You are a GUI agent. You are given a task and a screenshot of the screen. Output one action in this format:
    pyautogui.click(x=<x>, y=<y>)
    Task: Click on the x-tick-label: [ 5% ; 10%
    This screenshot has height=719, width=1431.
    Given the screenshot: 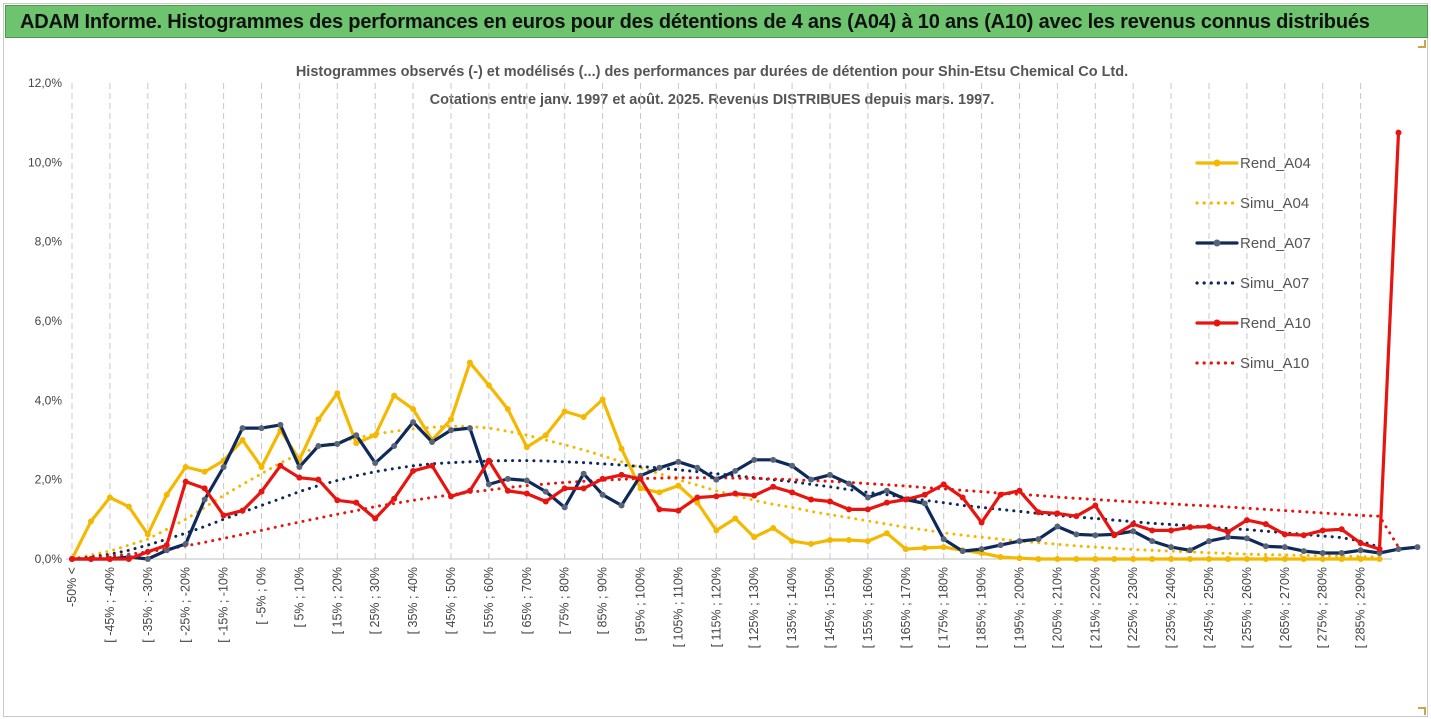 What is the action you would take?
    pyautogui.click(x=299, y=597)
    